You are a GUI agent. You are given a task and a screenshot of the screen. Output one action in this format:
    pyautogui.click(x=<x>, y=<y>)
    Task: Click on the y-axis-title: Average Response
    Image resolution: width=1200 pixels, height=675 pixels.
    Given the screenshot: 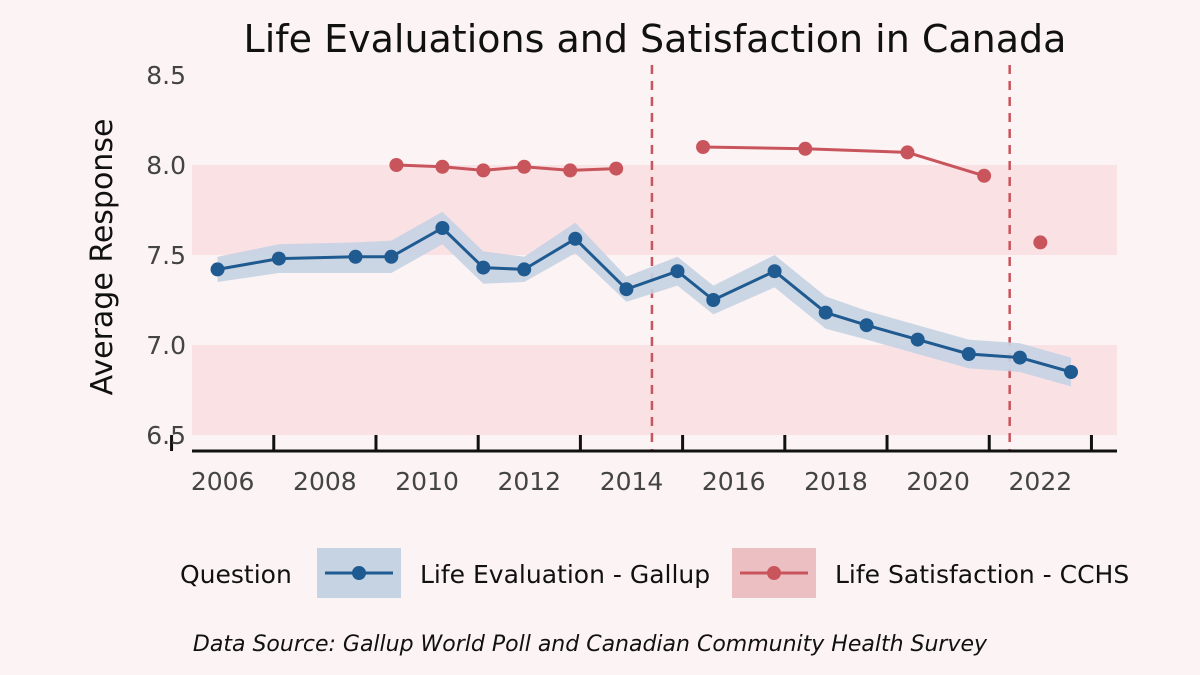 What is the action you would take?
    pyautogui.click(x=102, y=257)
    